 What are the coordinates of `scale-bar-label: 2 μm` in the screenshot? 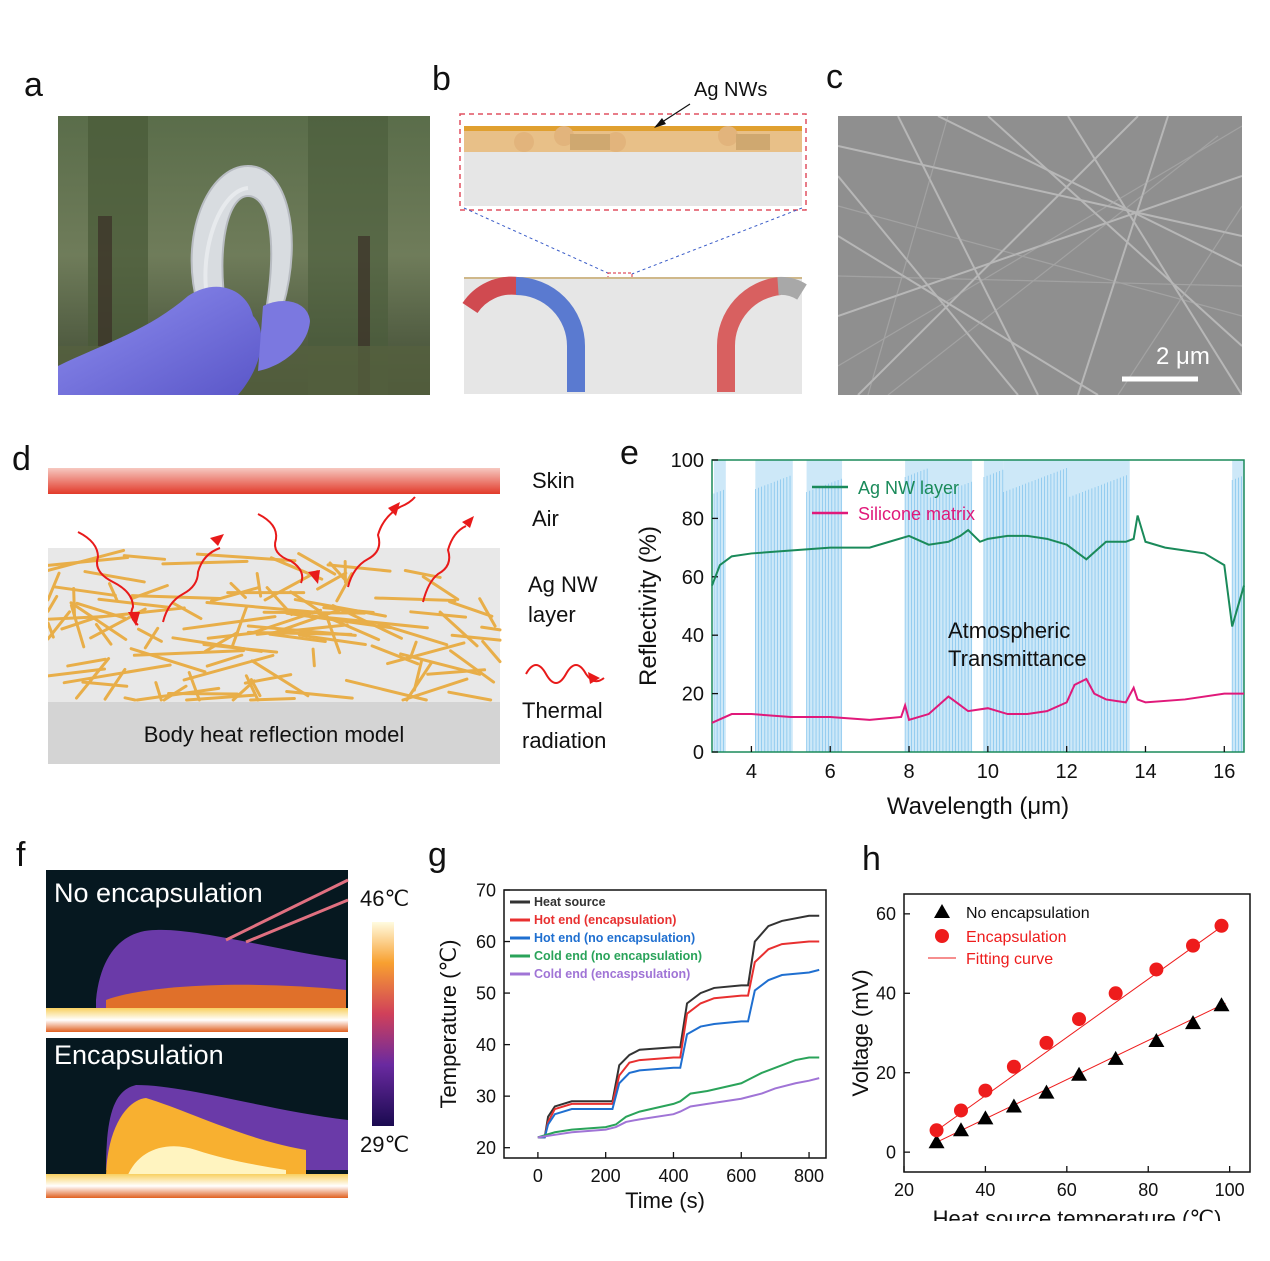 It's located at (1183, 356).